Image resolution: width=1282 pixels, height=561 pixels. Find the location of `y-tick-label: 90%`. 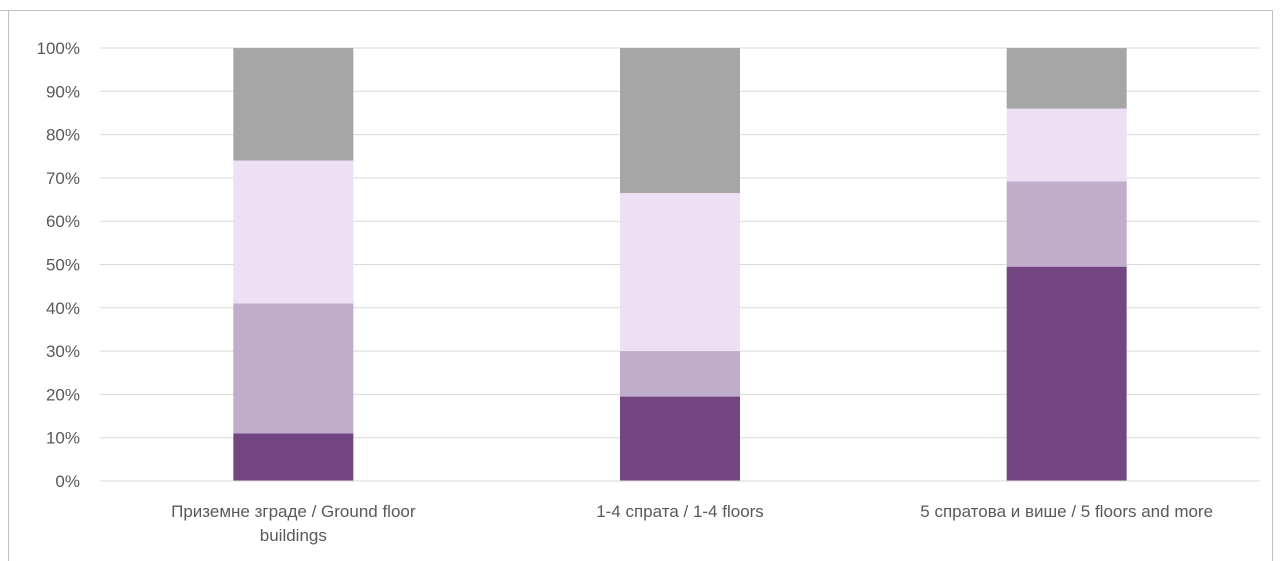

y-tick-label: 90% is located at coordinates (63, 91).